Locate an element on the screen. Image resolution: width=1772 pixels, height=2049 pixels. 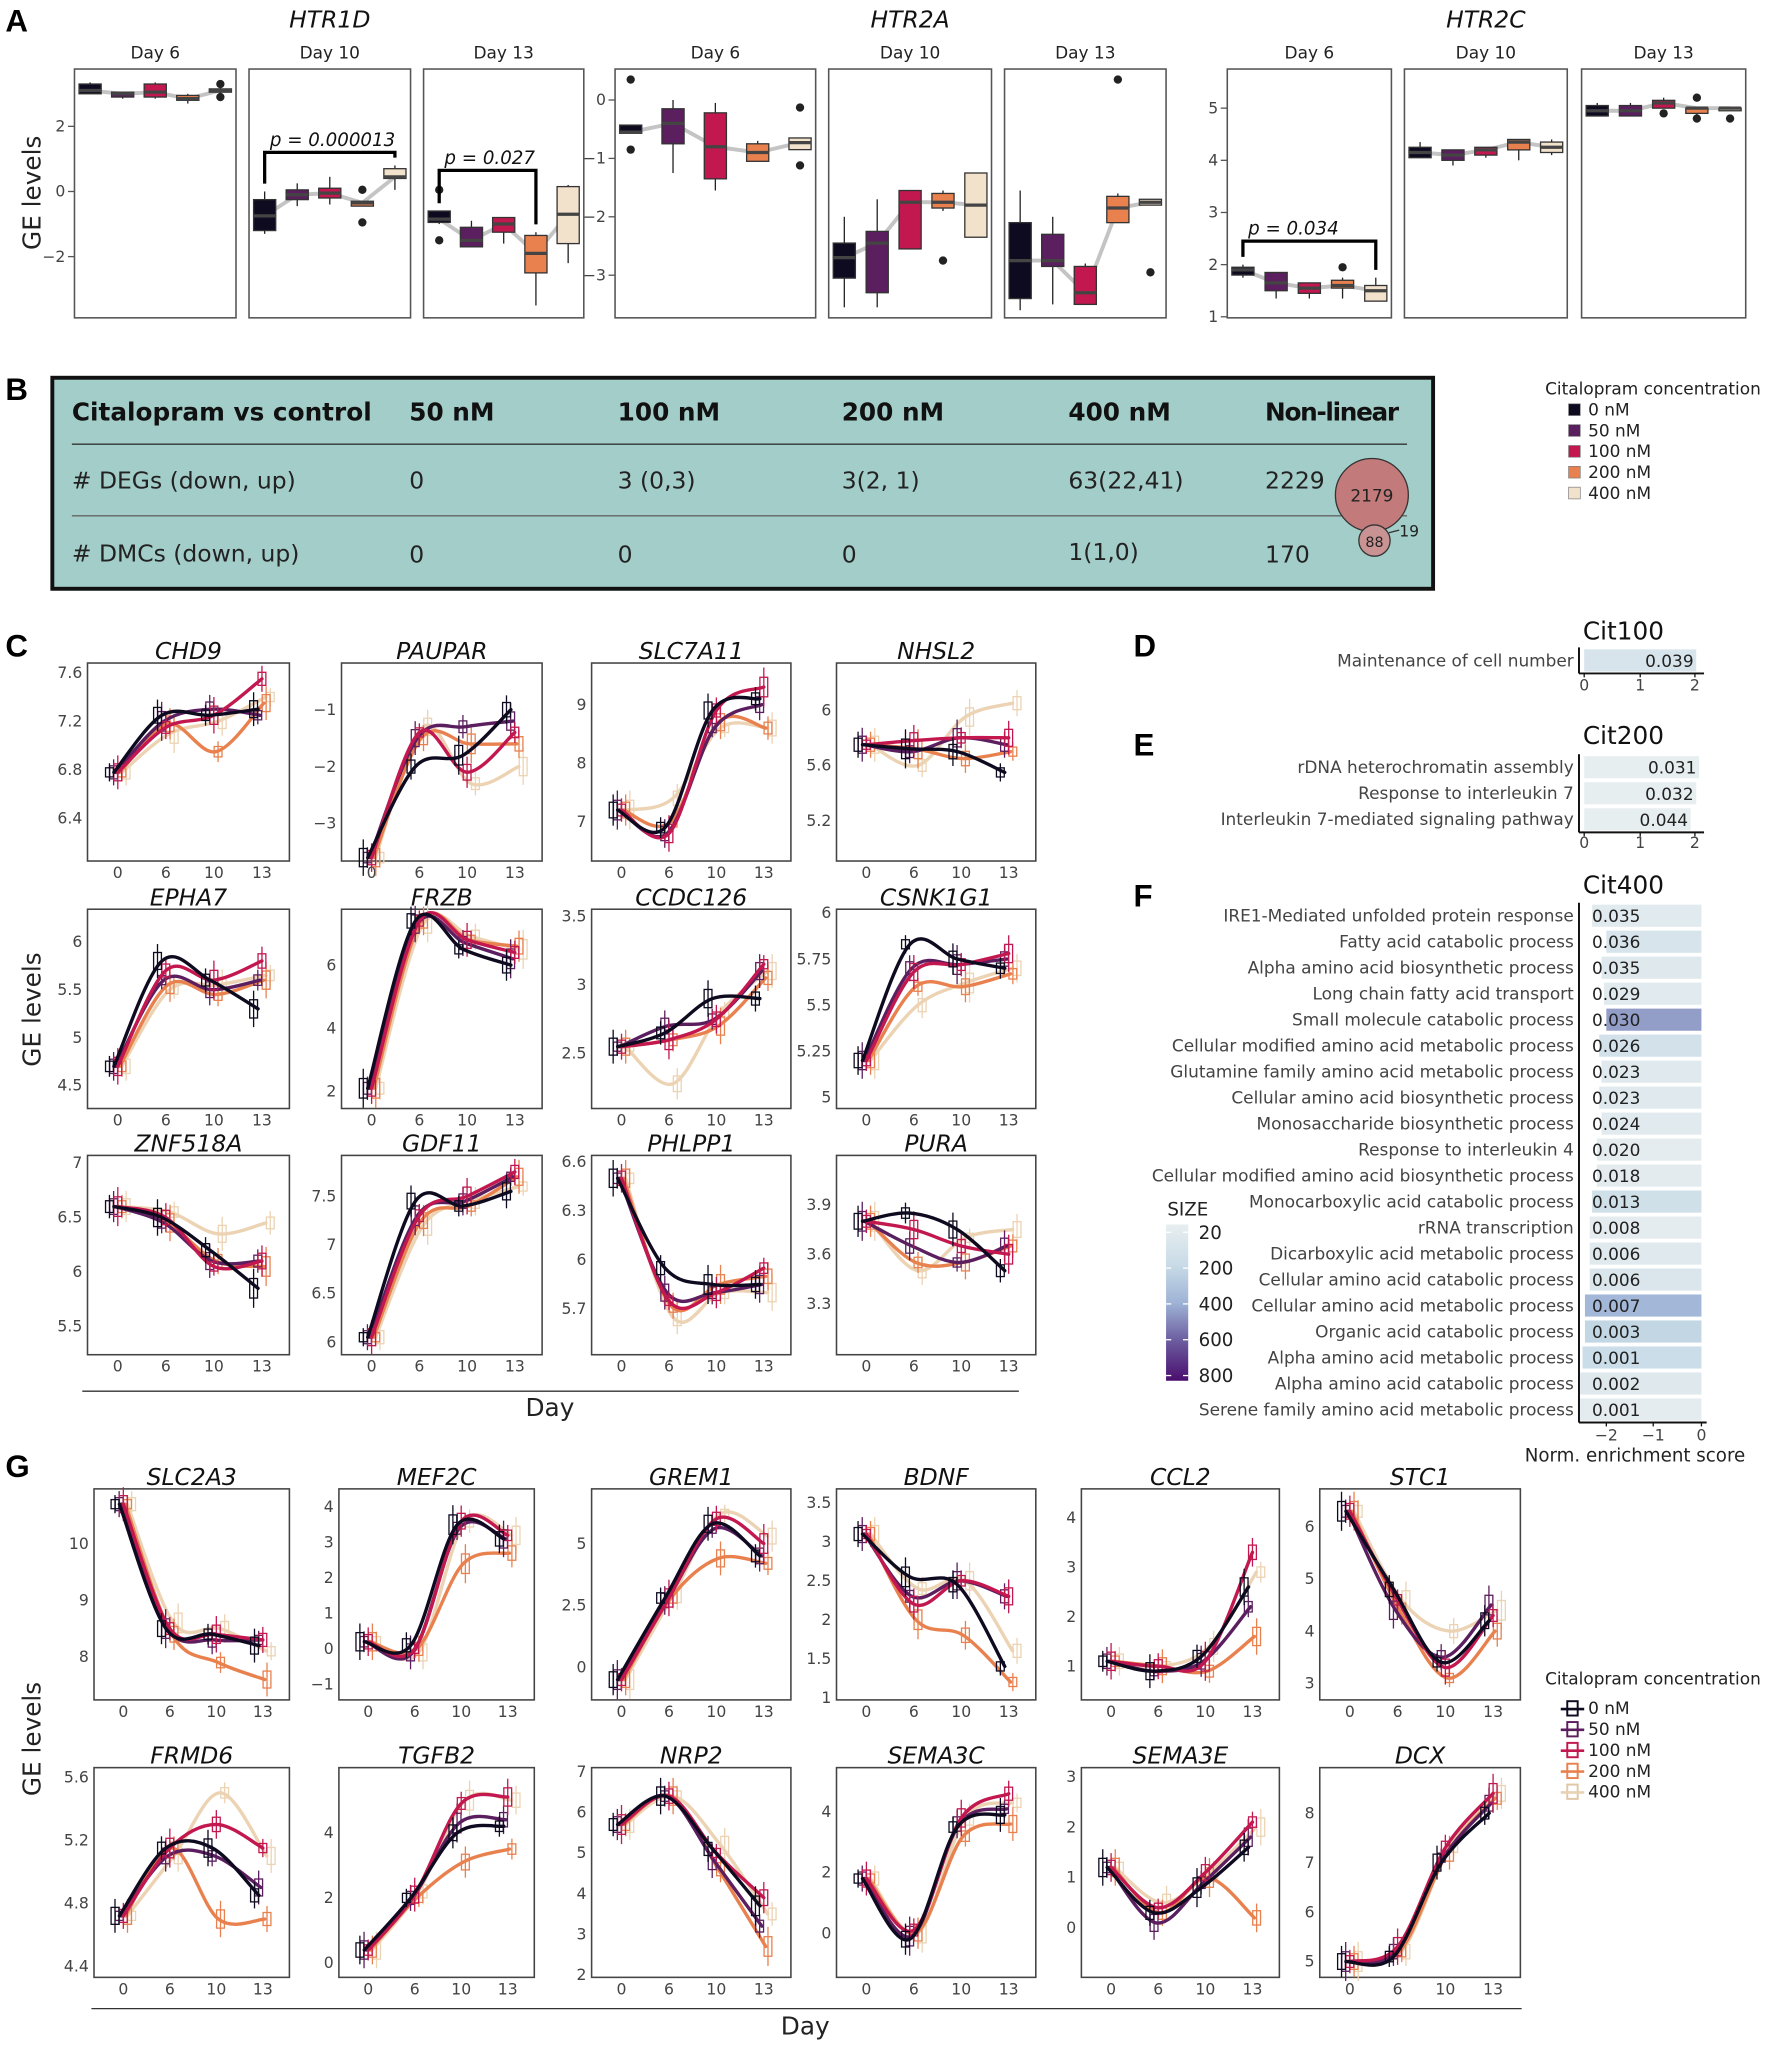
boxplot-group-htr2a: HTR2A −3 −2 −1 0 Day 6 Day 10 Day 13 is located at coordinates (875, 162).